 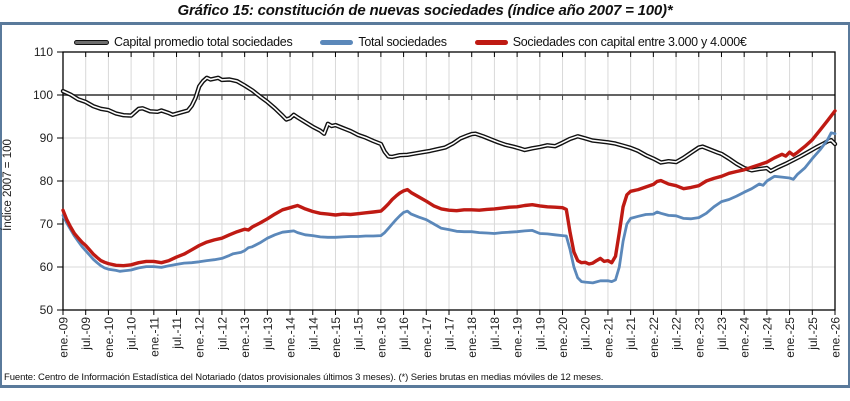 What do you see at coordinates (631, 334) in the screenshot?
I see `svg-text: jul.-21` at bounding box center [631, 334].